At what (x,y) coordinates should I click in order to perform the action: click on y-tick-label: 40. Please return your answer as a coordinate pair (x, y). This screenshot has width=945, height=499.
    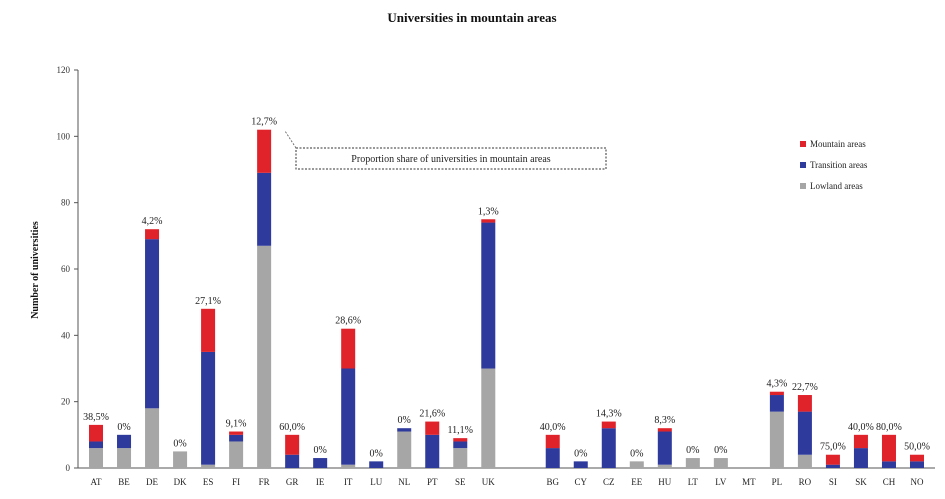
    Looking at the image, I should click on (66, 335).